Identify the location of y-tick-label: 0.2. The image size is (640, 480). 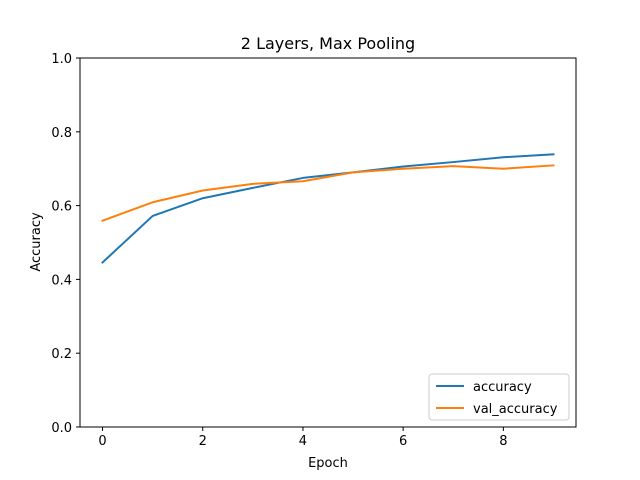
(61, 354).